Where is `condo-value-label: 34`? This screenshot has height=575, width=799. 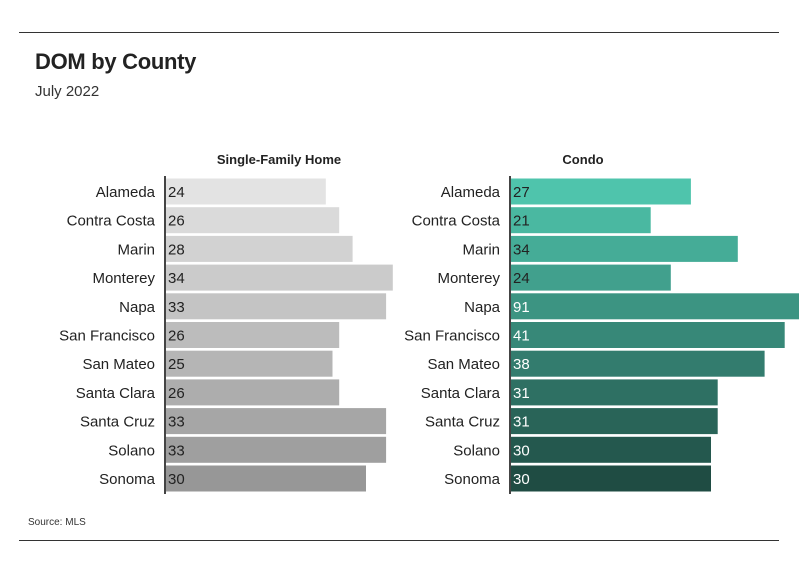
condo-value-label: 34 is located at coordinates (521, 249).